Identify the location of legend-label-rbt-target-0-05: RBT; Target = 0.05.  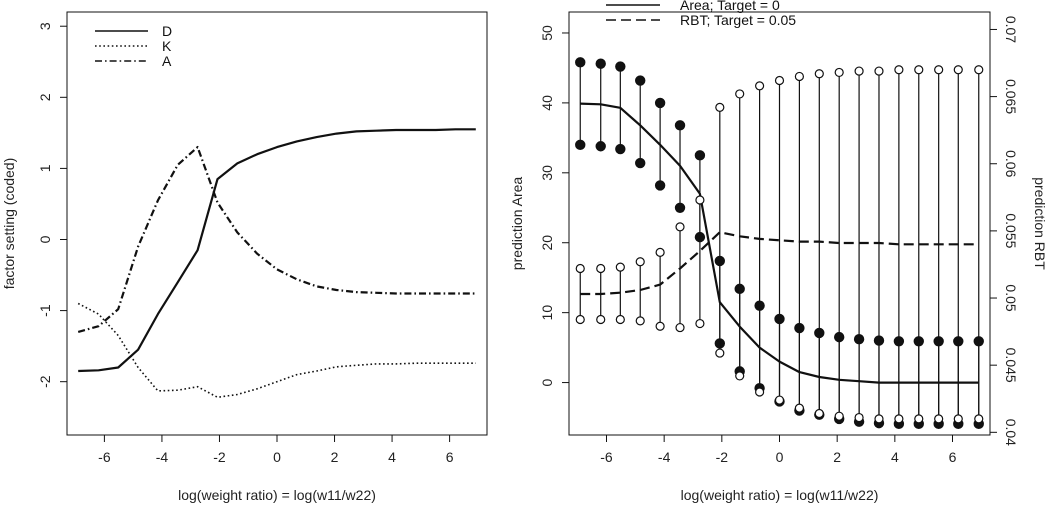
(738, 20).